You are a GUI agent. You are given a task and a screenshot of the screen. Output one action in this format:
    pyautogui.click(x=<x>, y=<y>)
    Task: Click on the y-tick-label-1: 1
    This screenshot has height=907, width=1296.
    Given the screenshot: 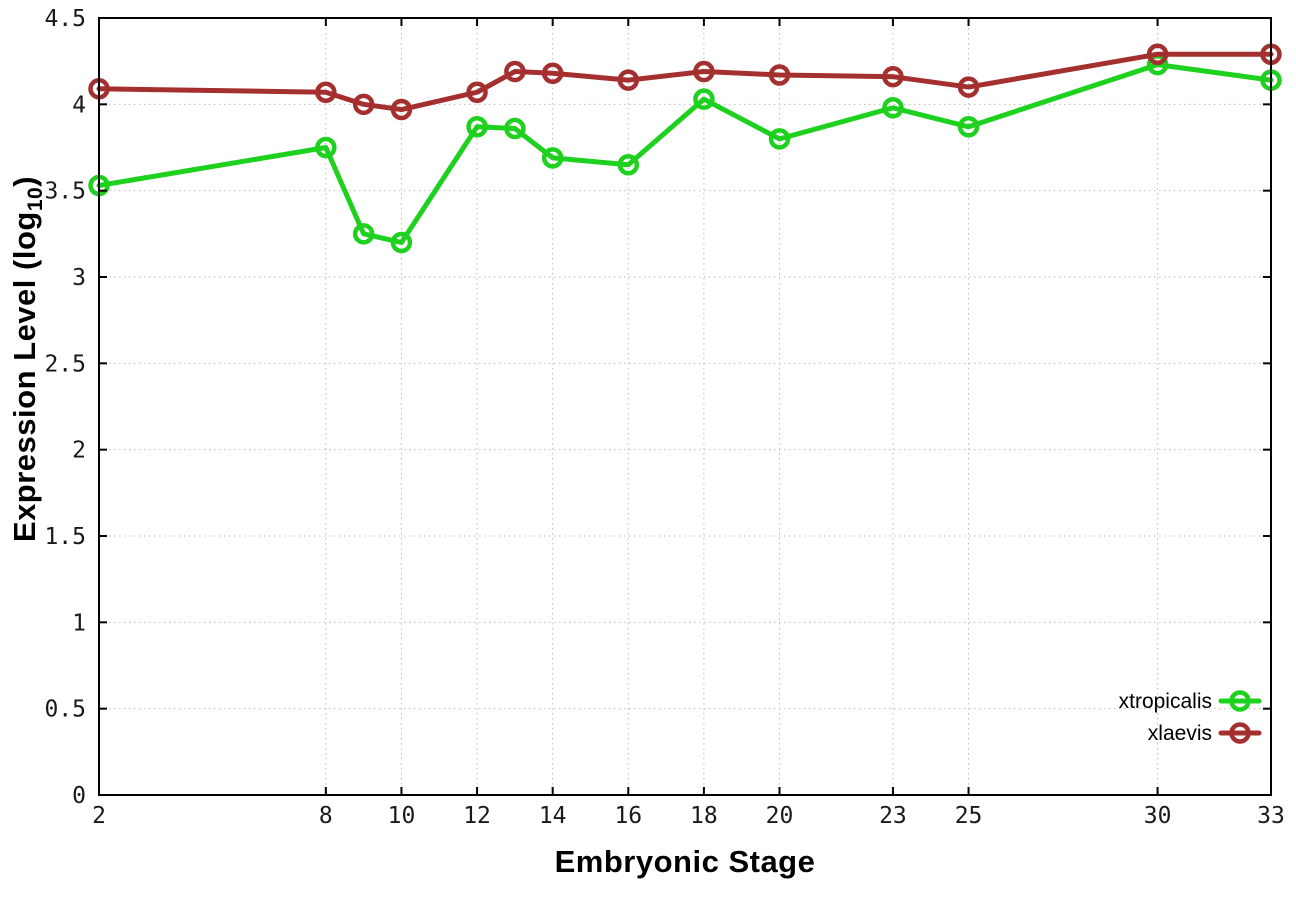 What is the action you would take?
    pyautogui.click(x=79, y=623)
    